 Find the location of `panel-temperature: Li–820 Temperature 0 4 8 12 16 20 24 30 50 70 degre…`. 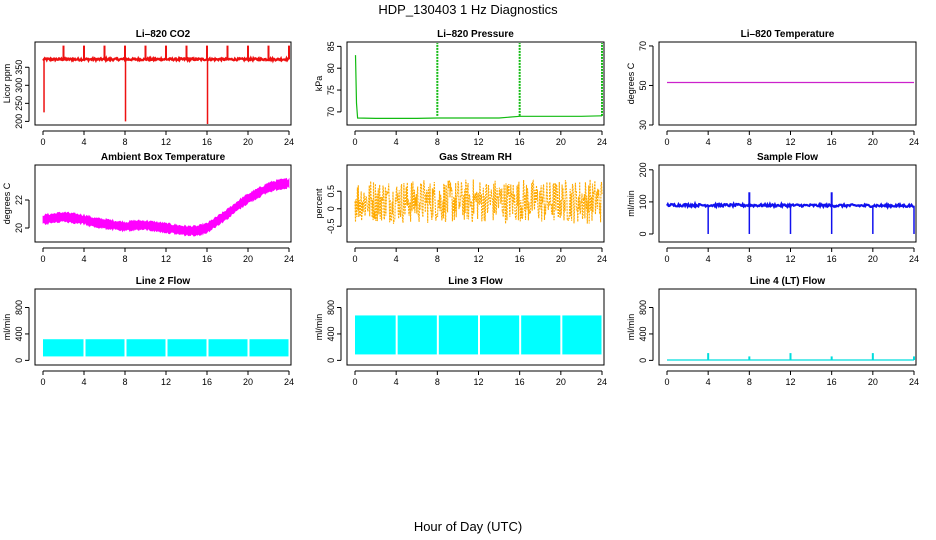

panel-temperature: Li–820 Temperature 0 4 8 12 16 20 24 30 50 70 degre… is located at coordinates (772, 88).